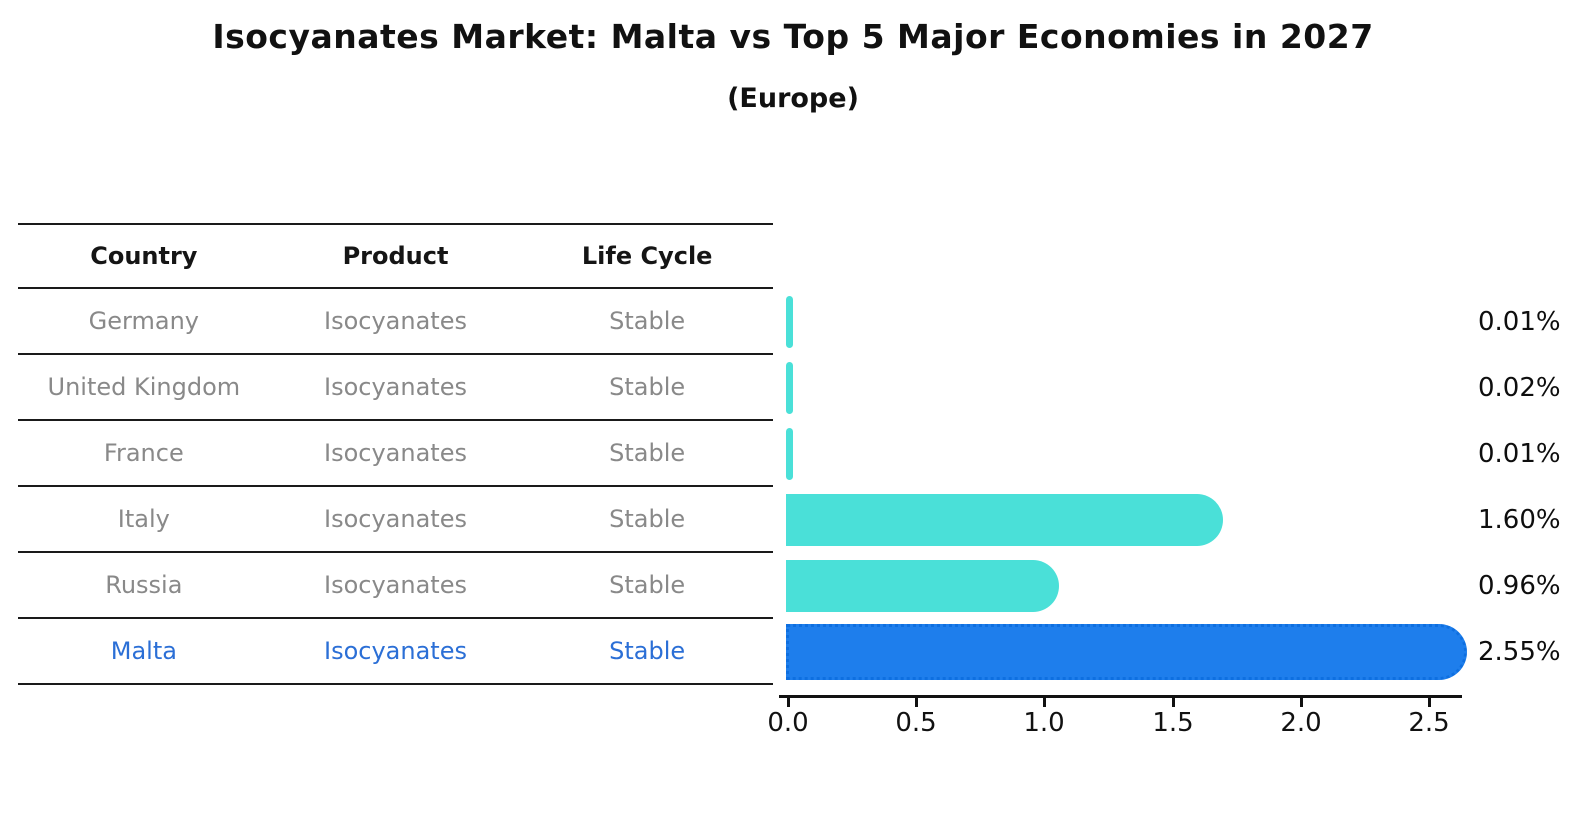 The image size is (1586, 823). I want to click on table-row-france: France Isocyanates Stable, so click(395, 454).